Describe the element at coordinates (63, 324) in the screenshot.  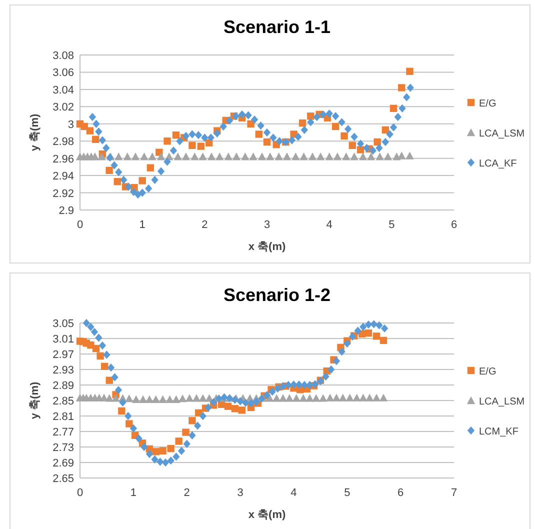
I see `y-tick-label: 3.05` at that location.